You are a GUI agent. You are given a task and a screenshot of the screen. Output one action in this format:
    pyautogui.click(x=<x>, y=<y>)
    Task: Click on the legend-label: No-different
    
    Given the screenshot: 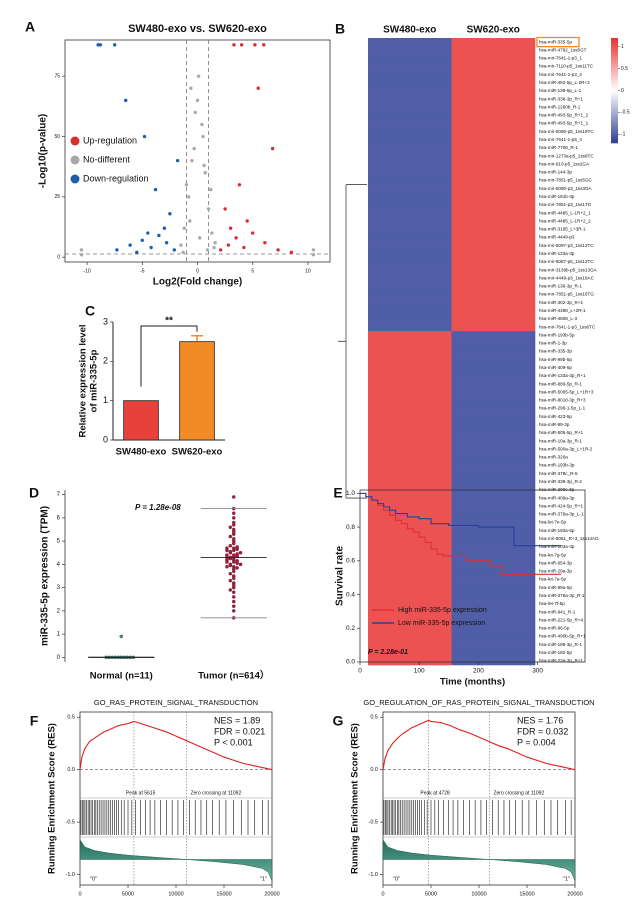 What is the action you would take?
    pyautogui.click(x=106, y=159)
    